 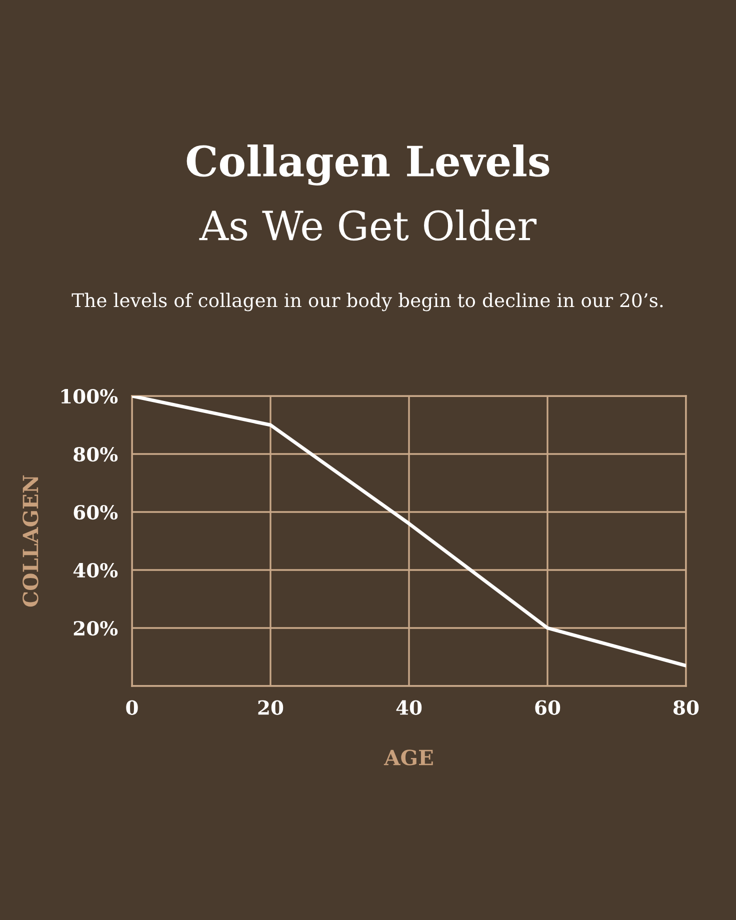 What do you see at coordinates (409, 707) in the screenshot?
I see `x-tick-label: 40` at bounding box center [409, 707].